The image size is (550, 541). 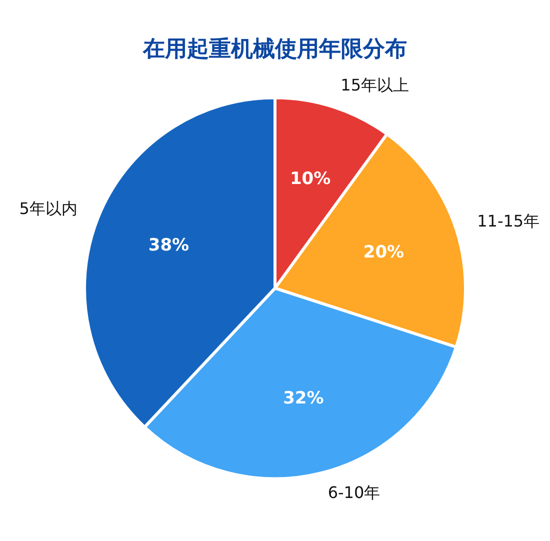 I want to click on data-label: 38%, so click(x=169, y=246).